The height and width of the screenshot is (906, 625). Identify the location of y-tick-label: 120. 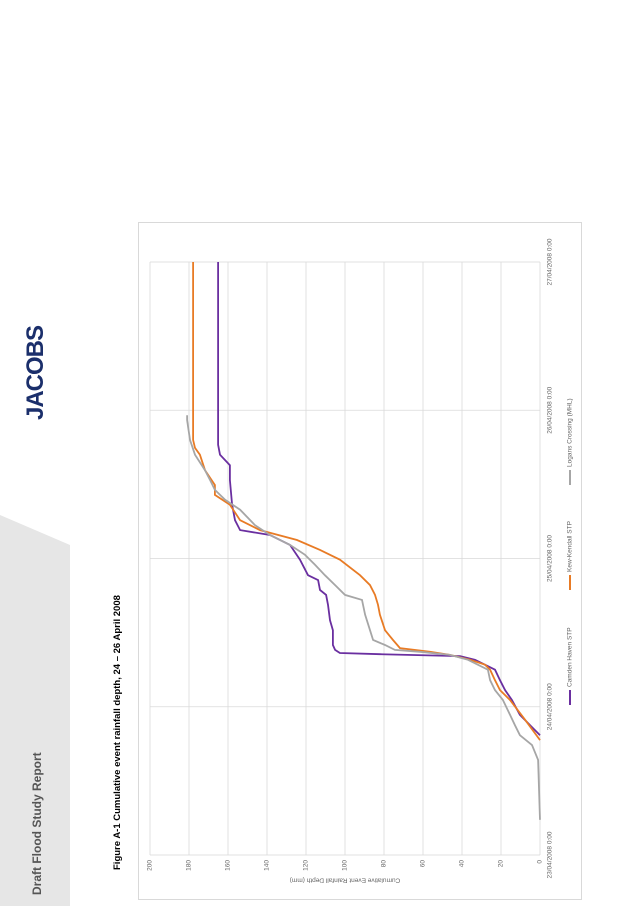
(306, 865).